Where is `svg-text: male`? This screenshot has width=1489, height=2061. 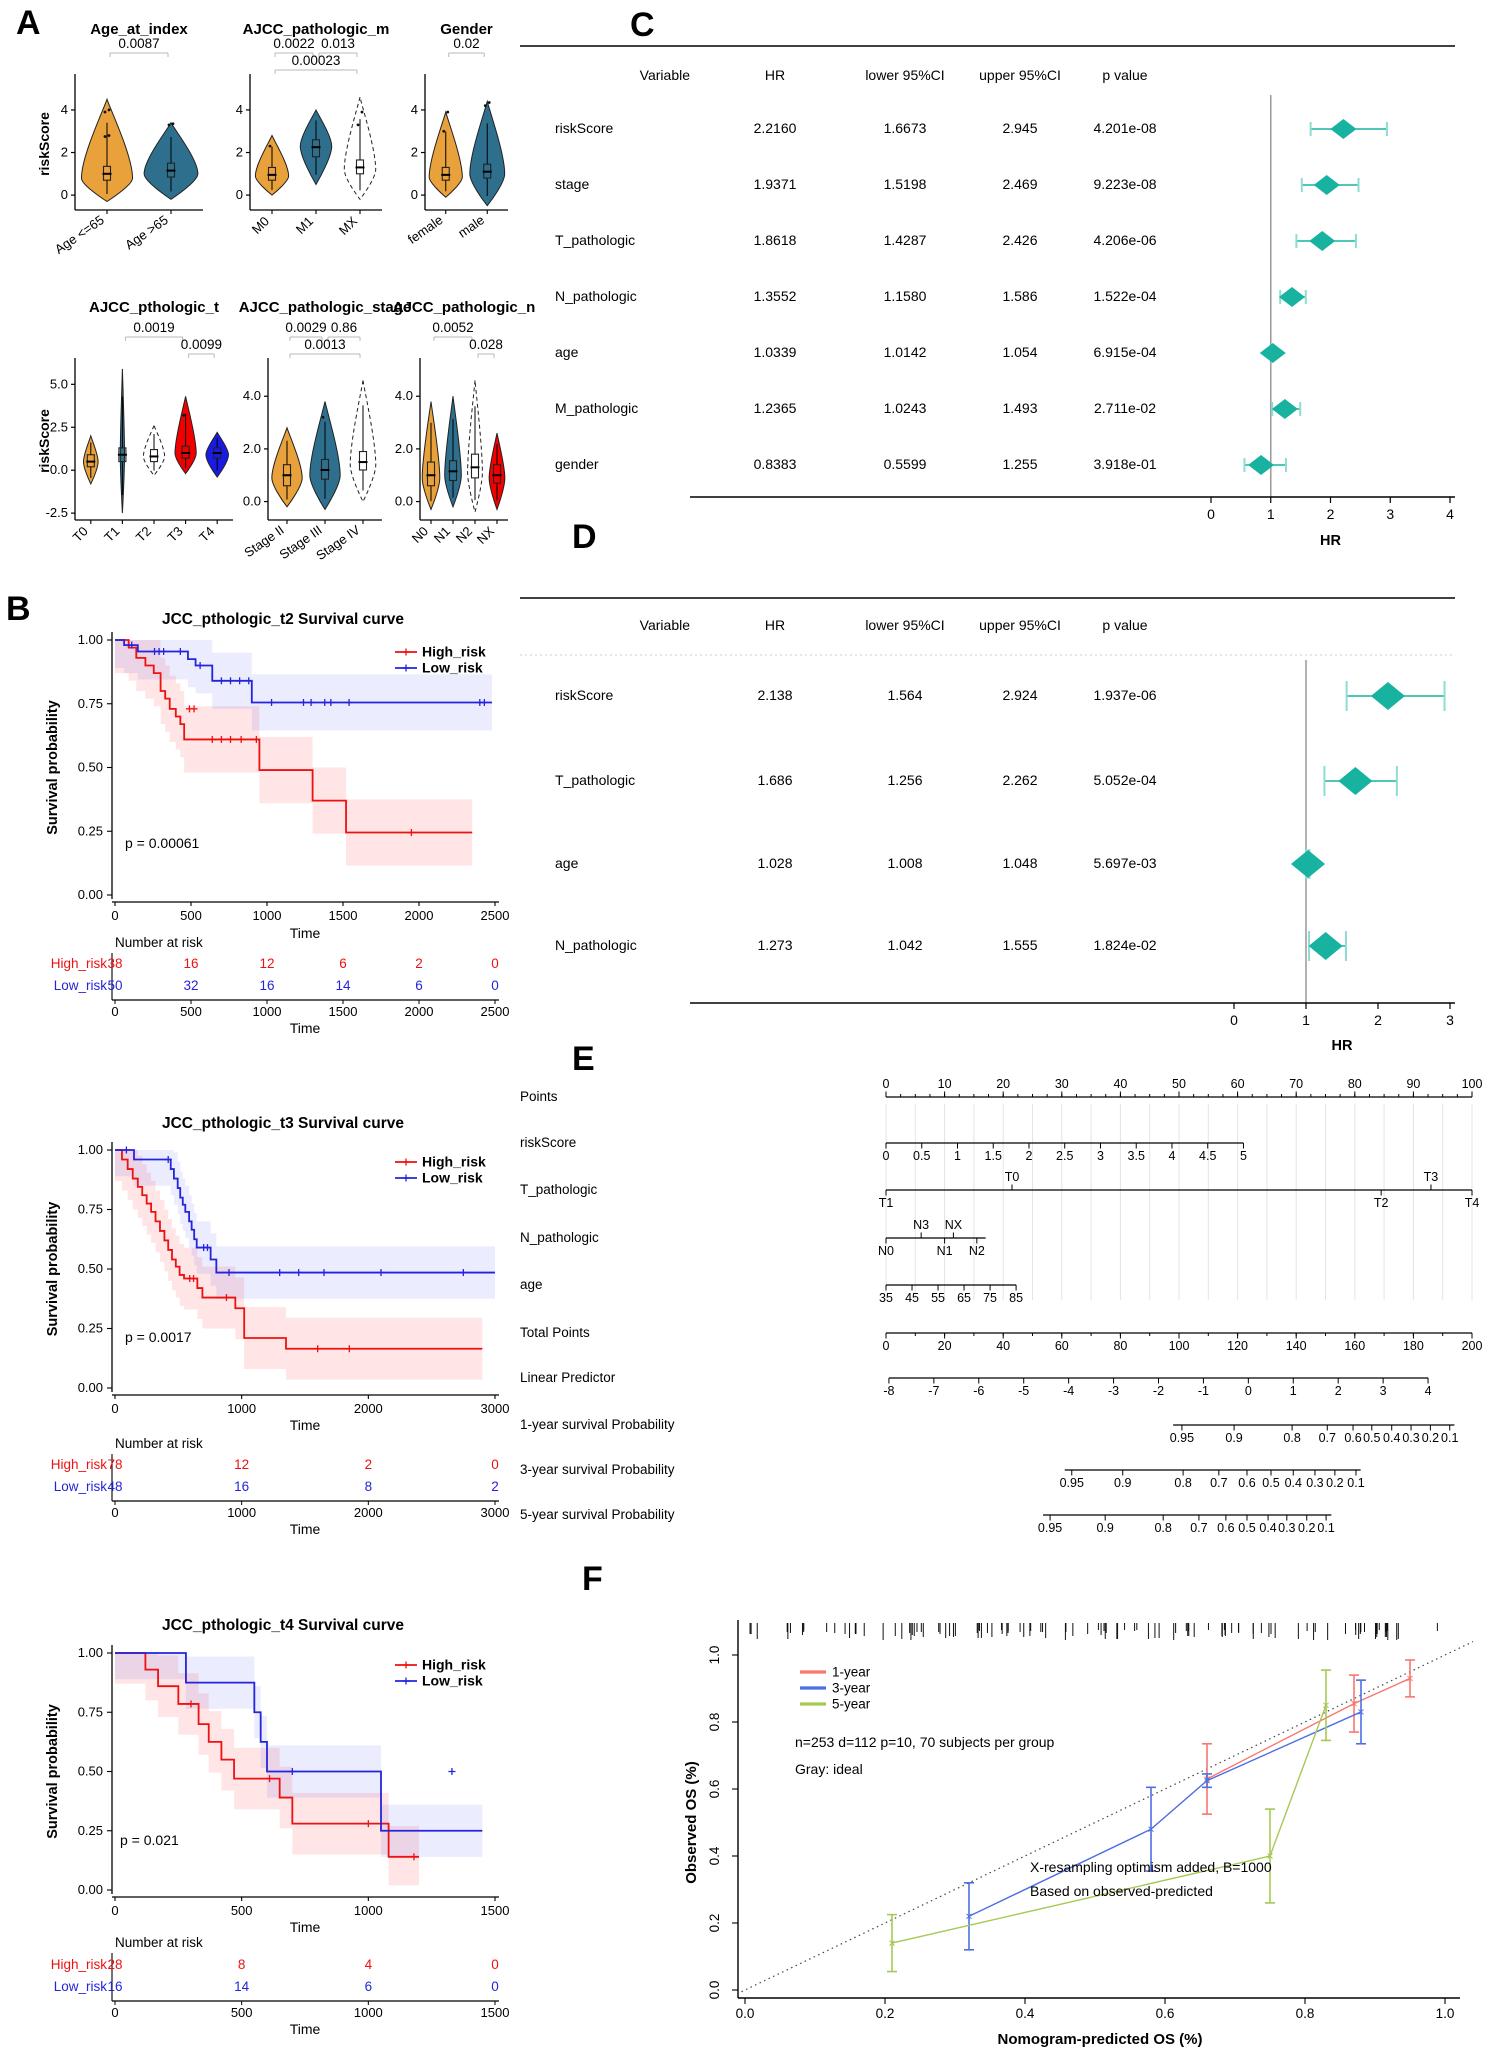 svg-text: male is located at coordinates (471, 226).